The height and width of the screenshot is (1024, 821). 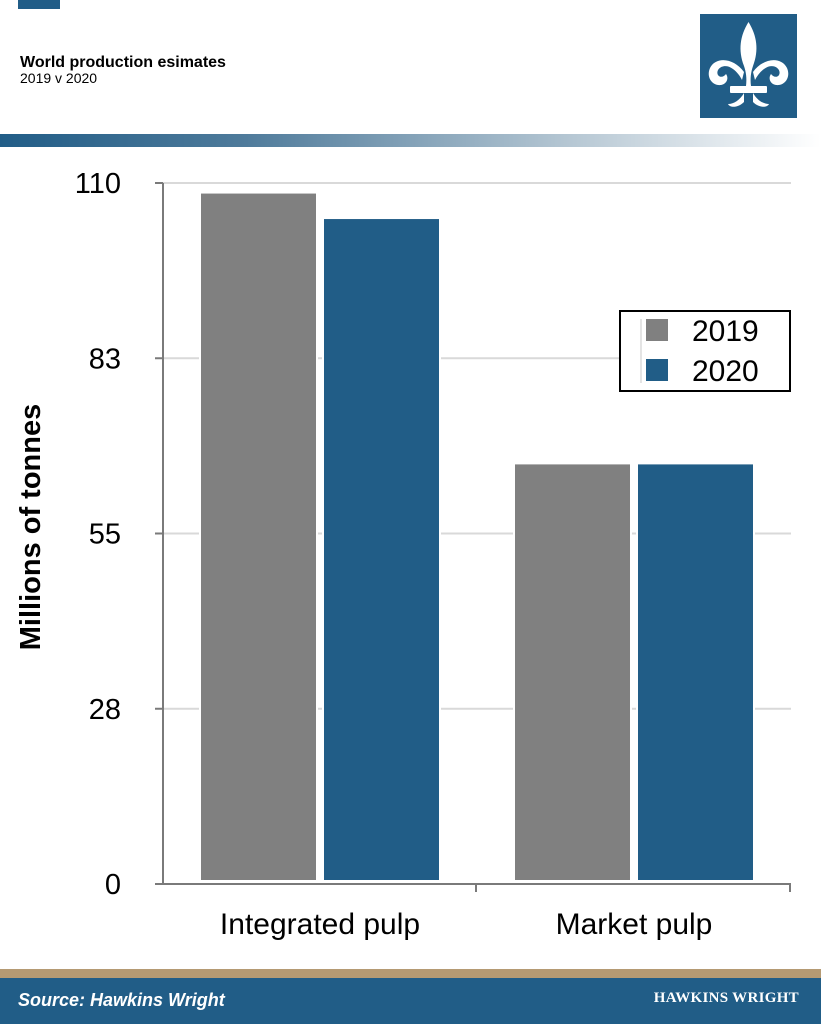 What do you see at coordinates (410, 140) in the screenshot?
I see `header-band` at bounding box center [410, 140].